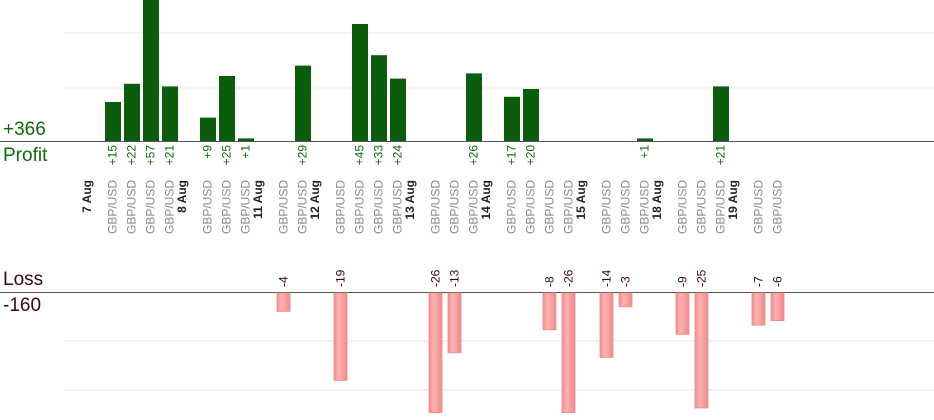 The image size is (934, 420). Describe the element at coordinates (182, 196) in the screenshot. I see `date-label: 8 Aug` at that location.